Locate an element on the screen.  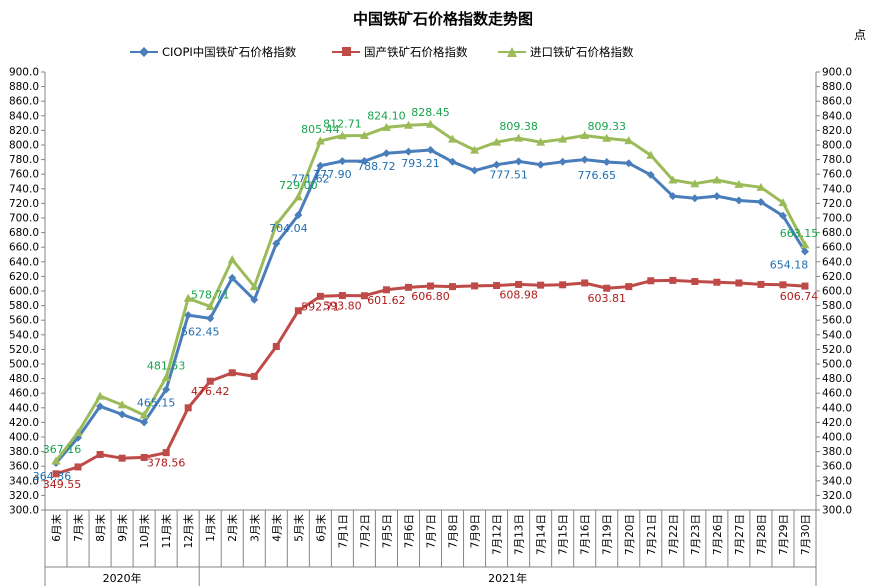
y-tick-label-left: 340.0 is located at coordinates (24, 481).